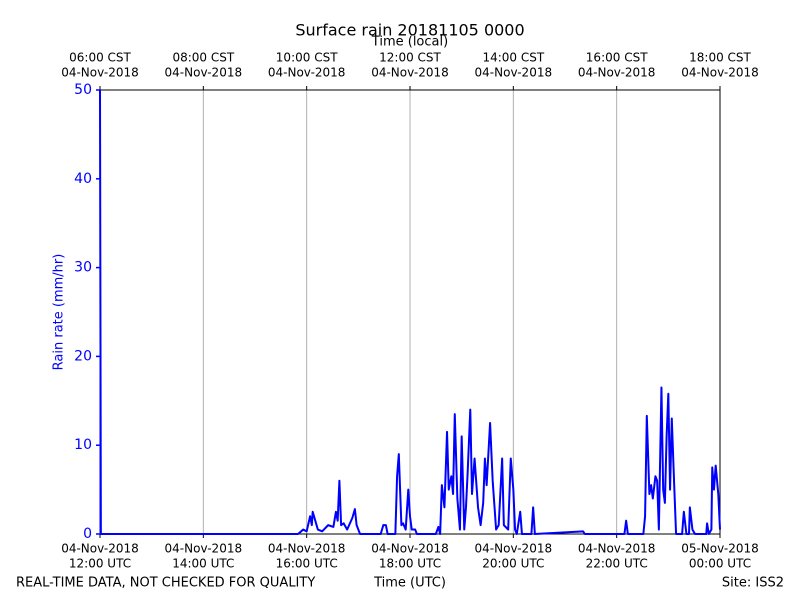 Image resolution: width=800 pixels, height=600 pixels. I want to click on x-axis-label: Time (UTC), so click(409, 583).